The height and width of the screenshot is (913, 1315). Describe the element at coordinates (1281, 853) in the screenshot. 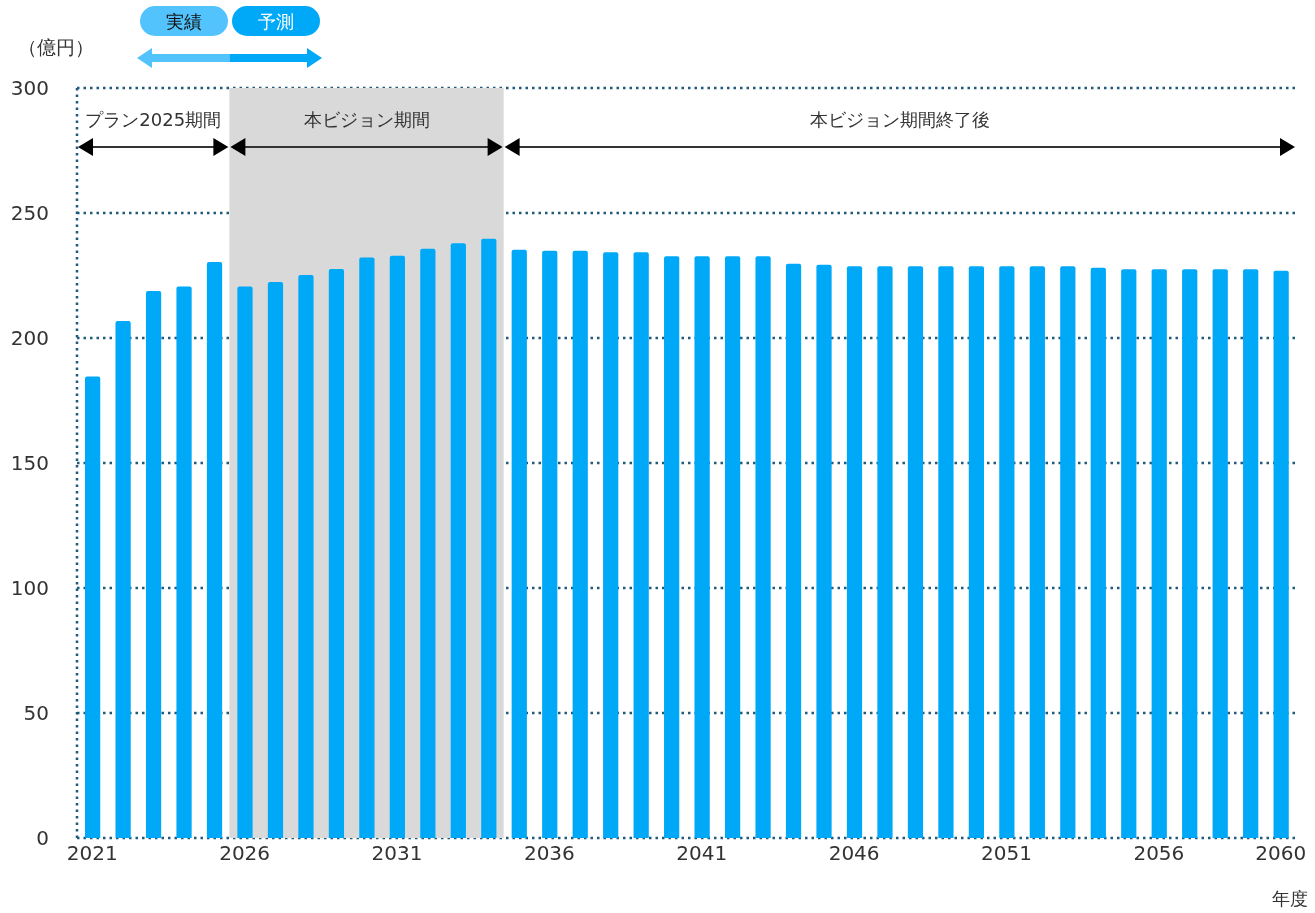

I see `x-tick-label: 2060` at that location.